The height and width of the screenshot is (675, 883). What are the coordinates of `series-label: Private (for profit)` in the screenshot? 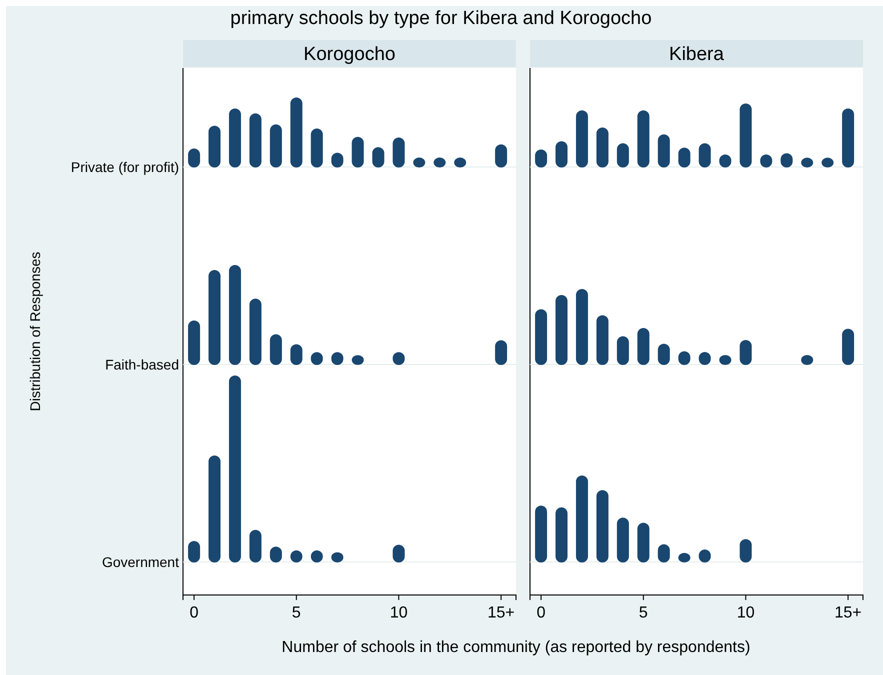 It's located at (124, 167).